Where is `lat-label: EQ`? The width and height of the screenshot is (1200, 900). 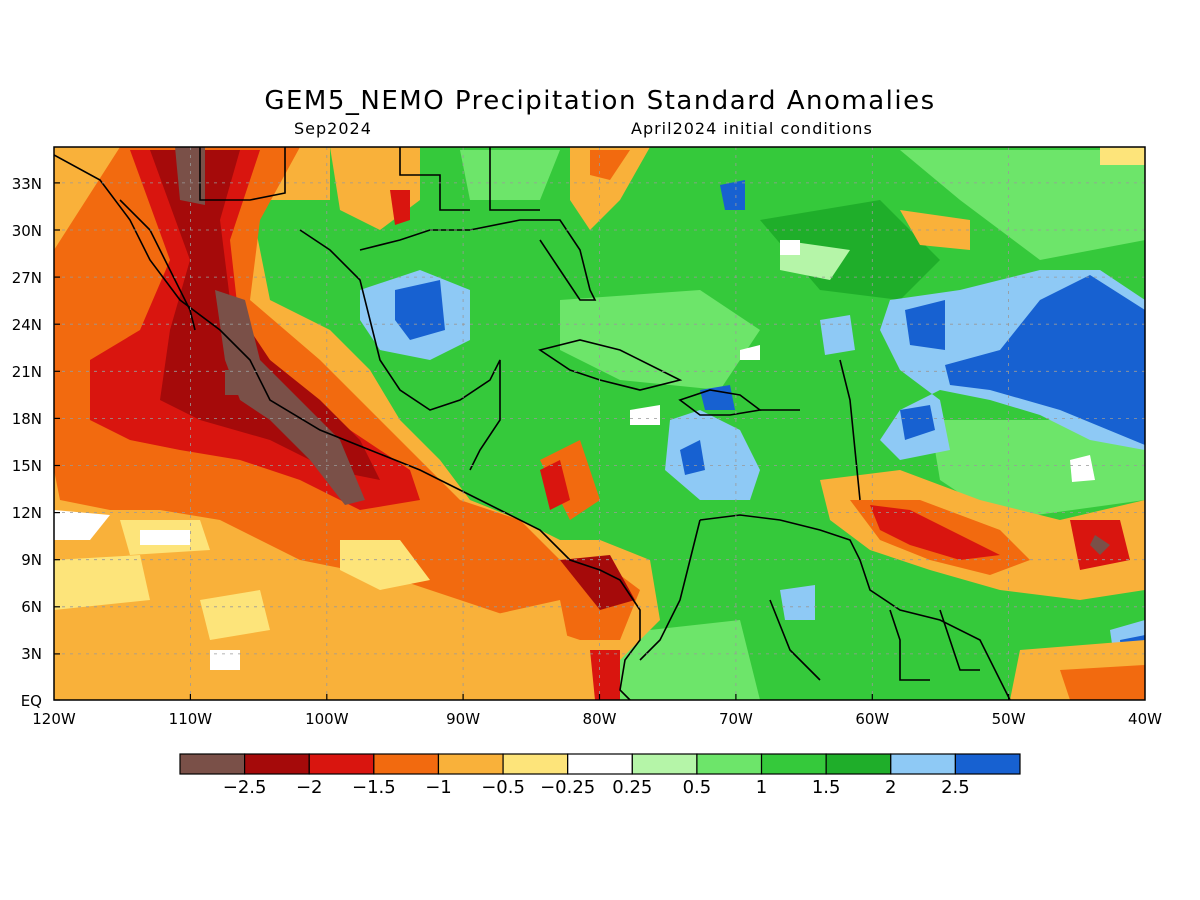 lat-label: EQ is located at coordinates (31, 701).